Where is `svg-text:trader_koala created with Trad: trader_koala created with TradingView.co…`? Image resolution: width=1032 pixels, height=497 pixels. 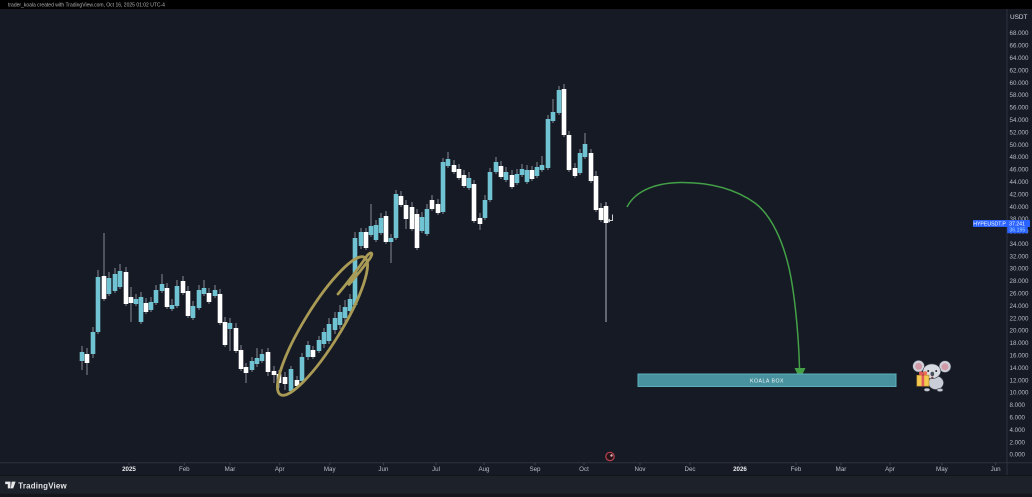
svg-text:trader_koala created with Trad: trader_koala created with TradingView.co… is located at coordinates (86, 6).